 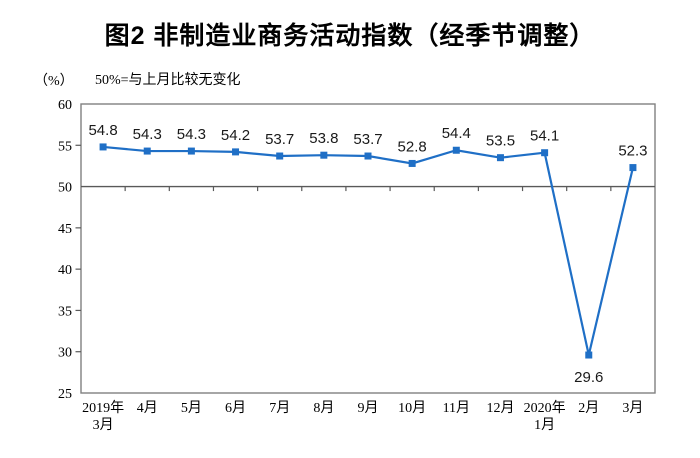 I want to click on y-axis-tick-label: 55, so click(x=65, y=146).